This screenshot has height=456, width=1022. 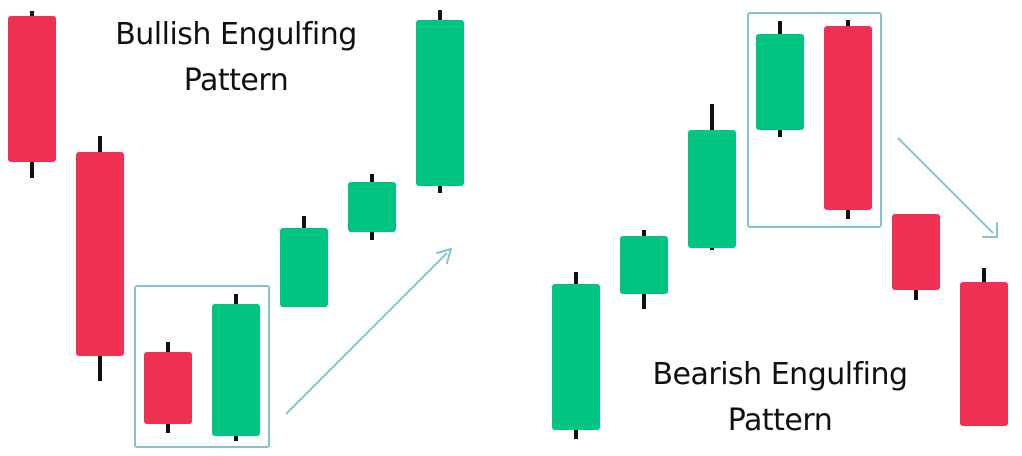 What do you see at coordinates (236, 80) in the screenshot?
I see `bullish-title-line2: Pattern` at bounding box center [236, 80].